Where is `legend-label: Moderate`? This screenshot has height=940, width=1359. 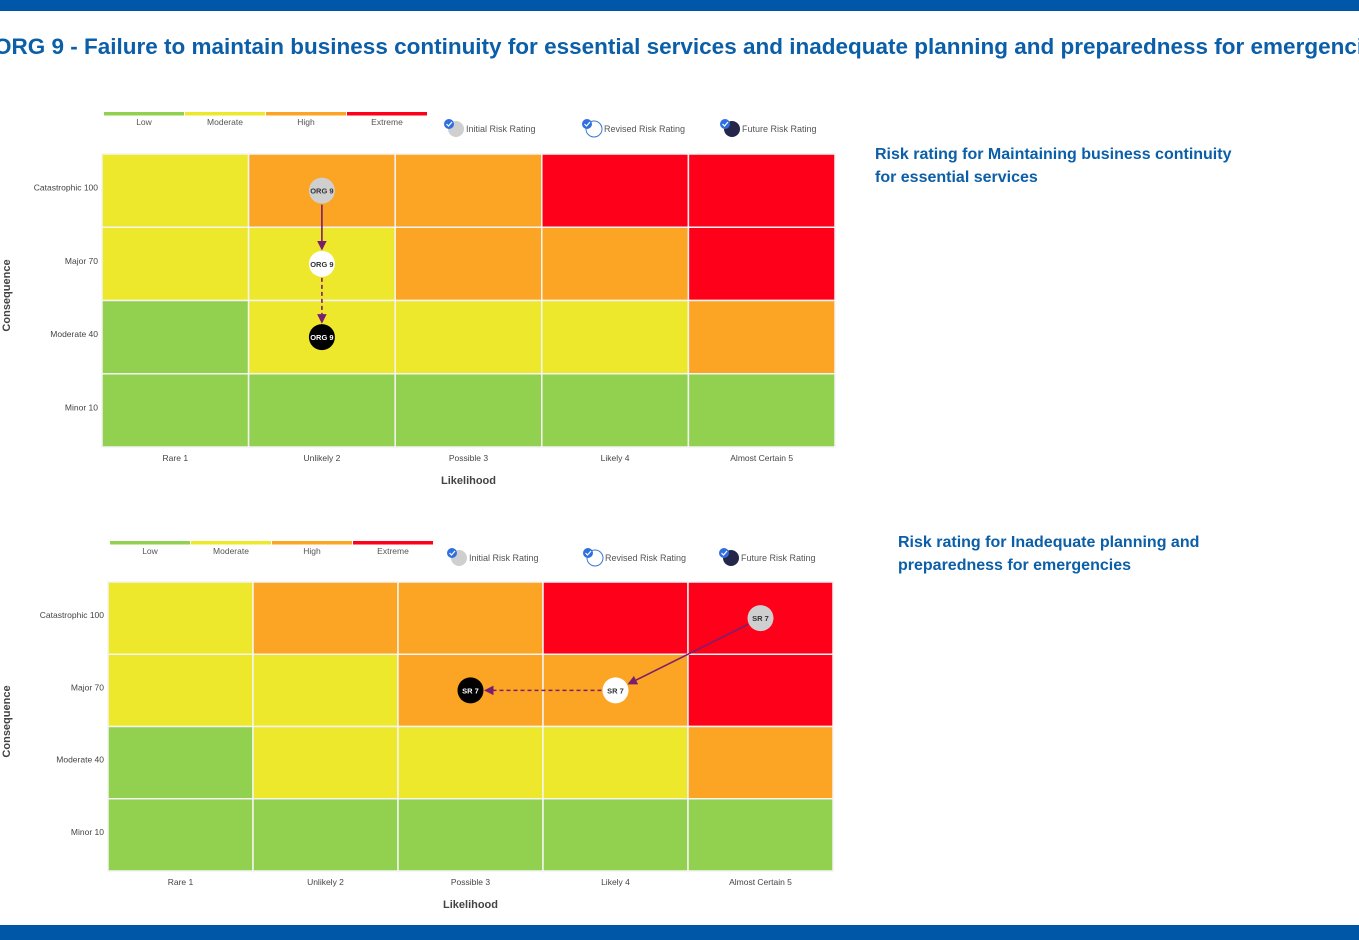 legend-label: Moderate is located at coordinates (225, 122).